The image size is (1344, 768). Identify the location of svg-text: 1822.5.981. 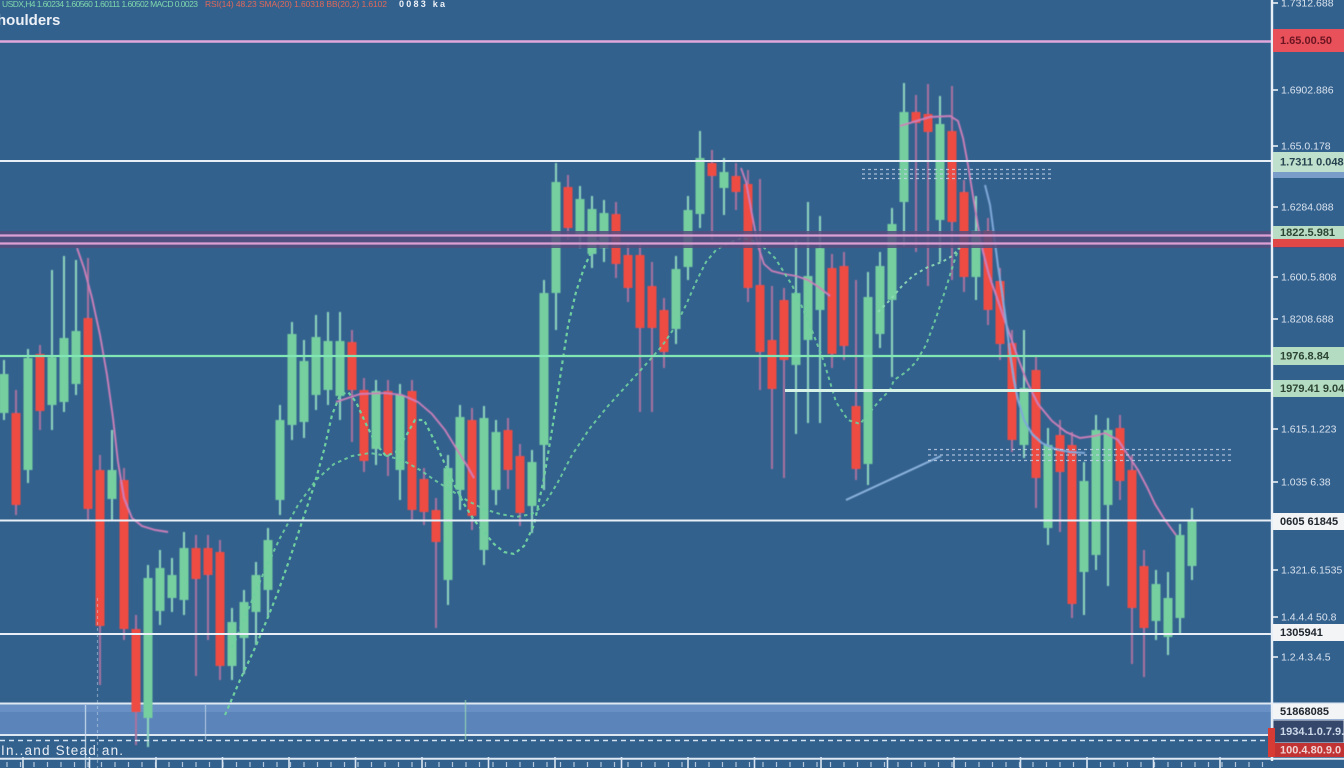
(1307, 233).